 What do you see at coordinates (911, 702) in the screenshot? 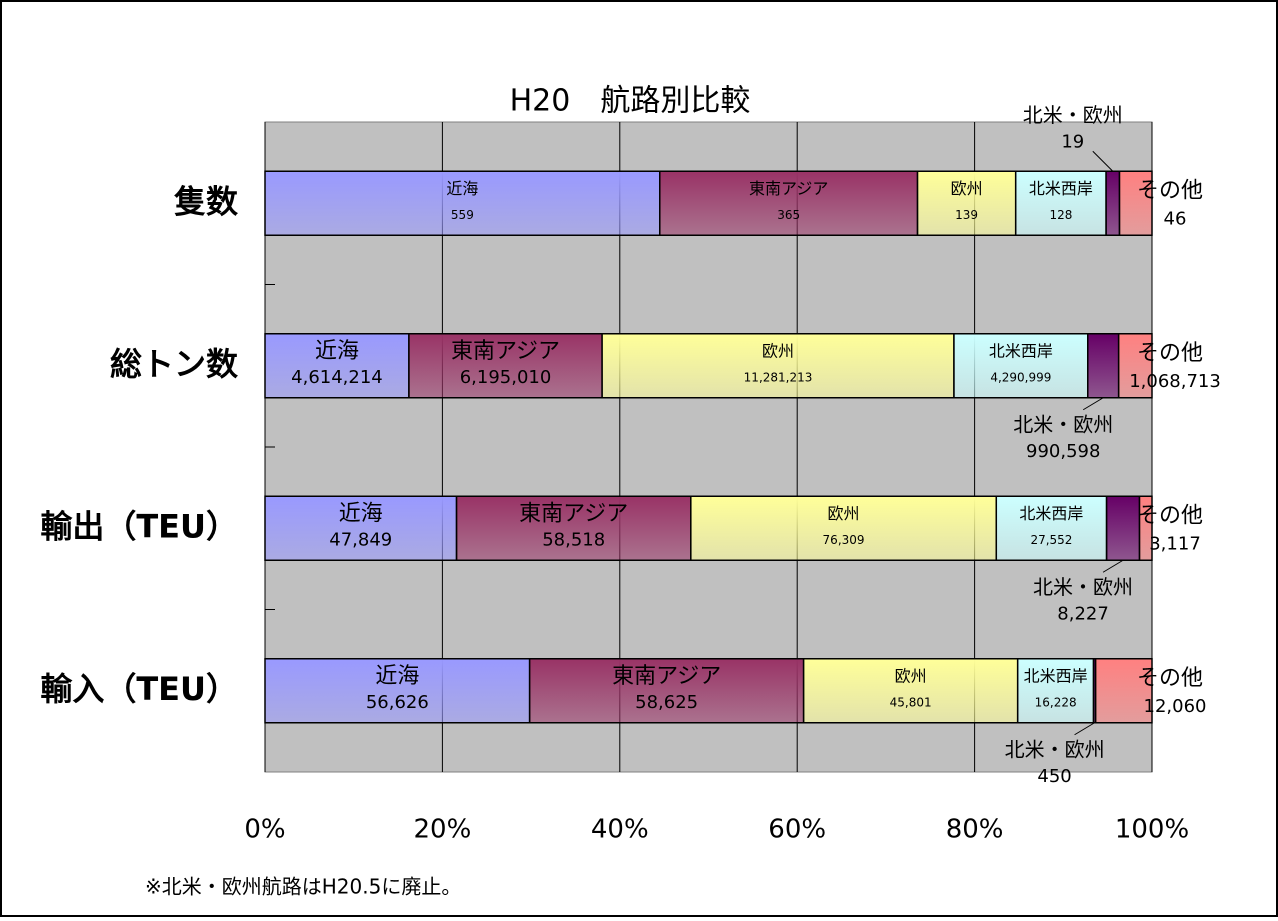
I see `value-label: 45,801` at bounding box center [911, 702].